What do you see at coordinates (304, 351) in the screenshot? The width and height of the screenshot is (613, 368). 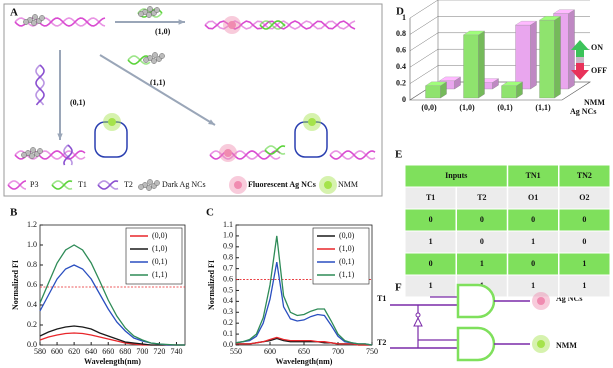 I see `x-tick-label: 650` at bounding box center [304, 351].